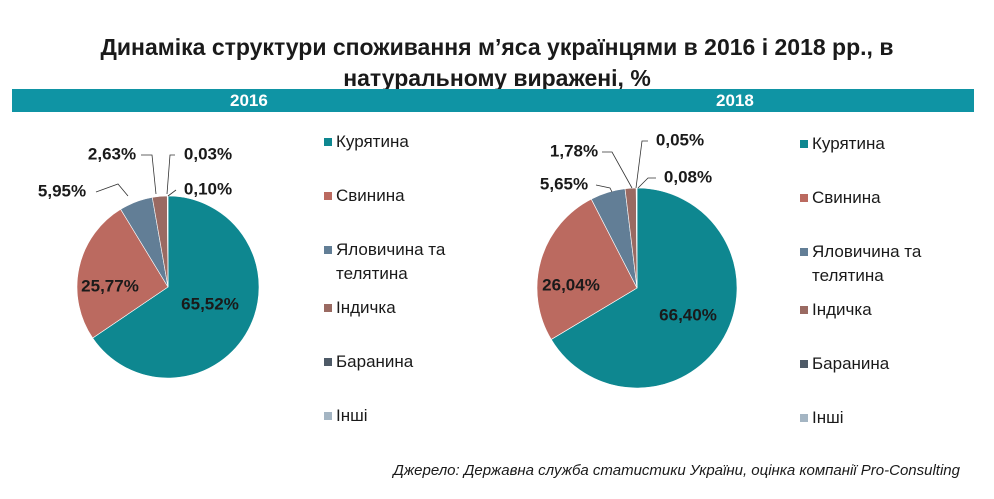 This screenshot has width=994, height=499. What do you see at coordinates (328, 196) in the screenshot?
I see `legend-2016-swatch-svynyna` at bounding box center [328, 196].